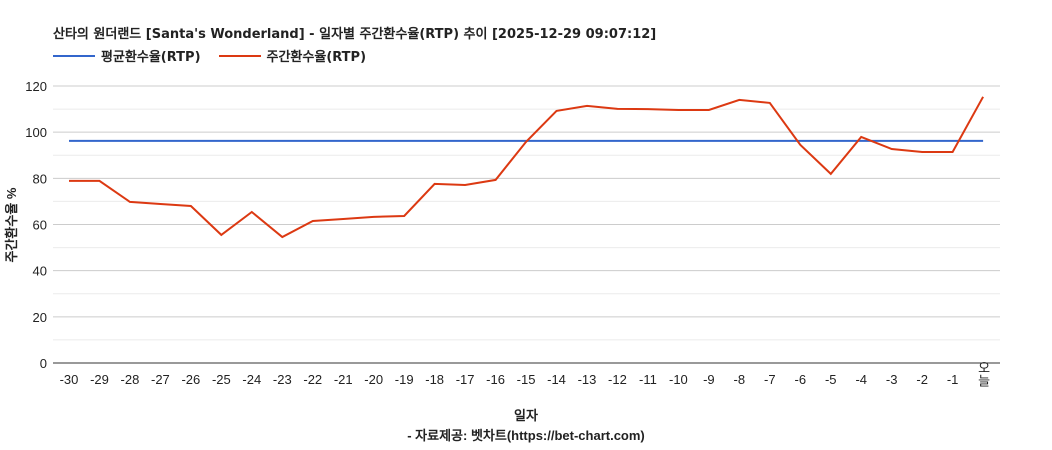 This screenshot has width=1052, height=450. What do you see at coordinates (678, 379) in the screenshot?
I see `x-tick-label: -10` at bounding box center [678, 379].